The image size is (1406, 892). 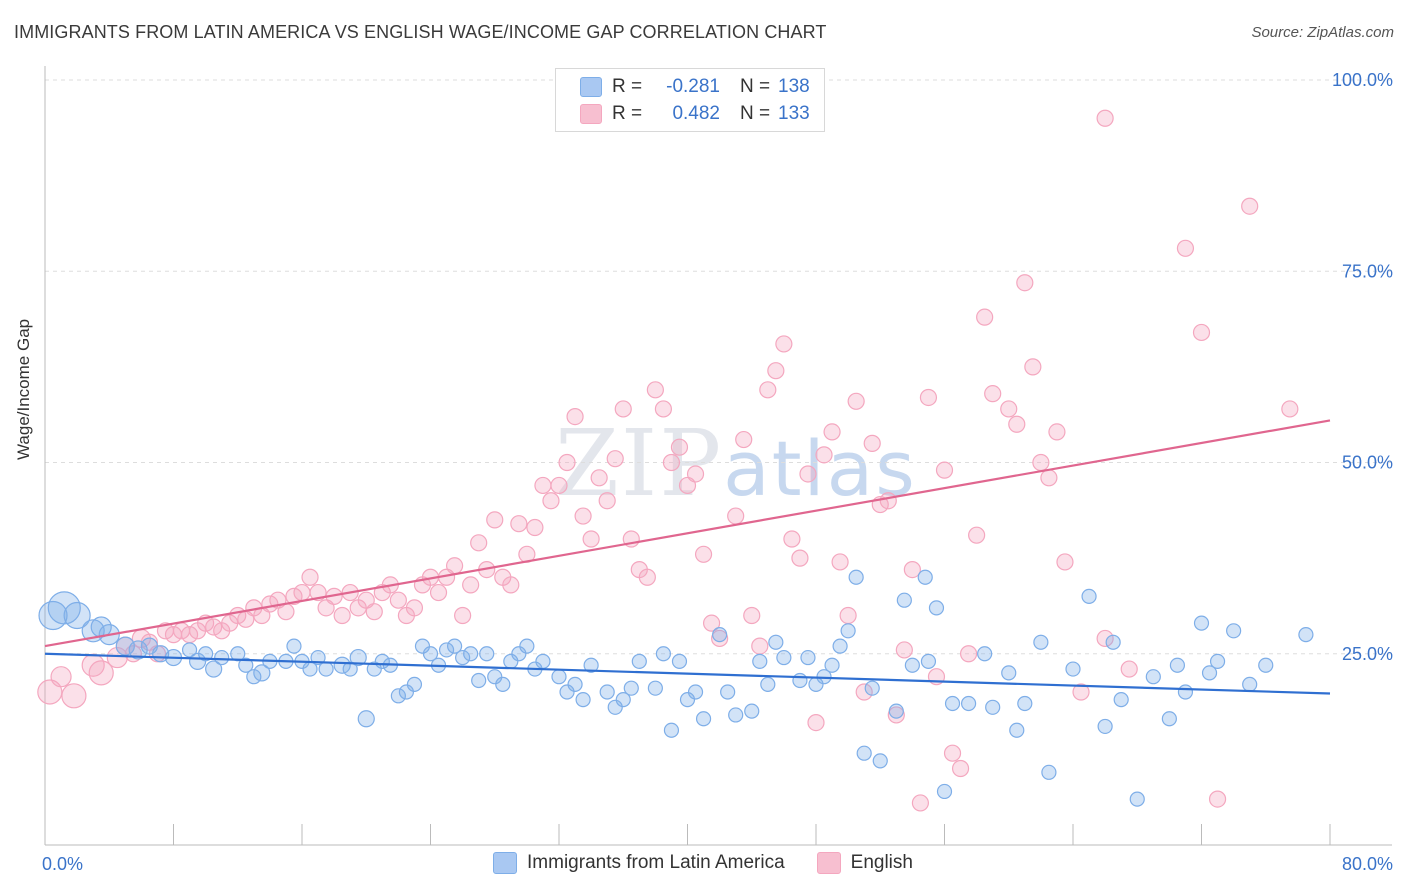 What do you see at coordinates (695, 114) in the screenshot?
I see `legend-row-english: R = 0.482 N = 133` at bounding box center [695, 114].